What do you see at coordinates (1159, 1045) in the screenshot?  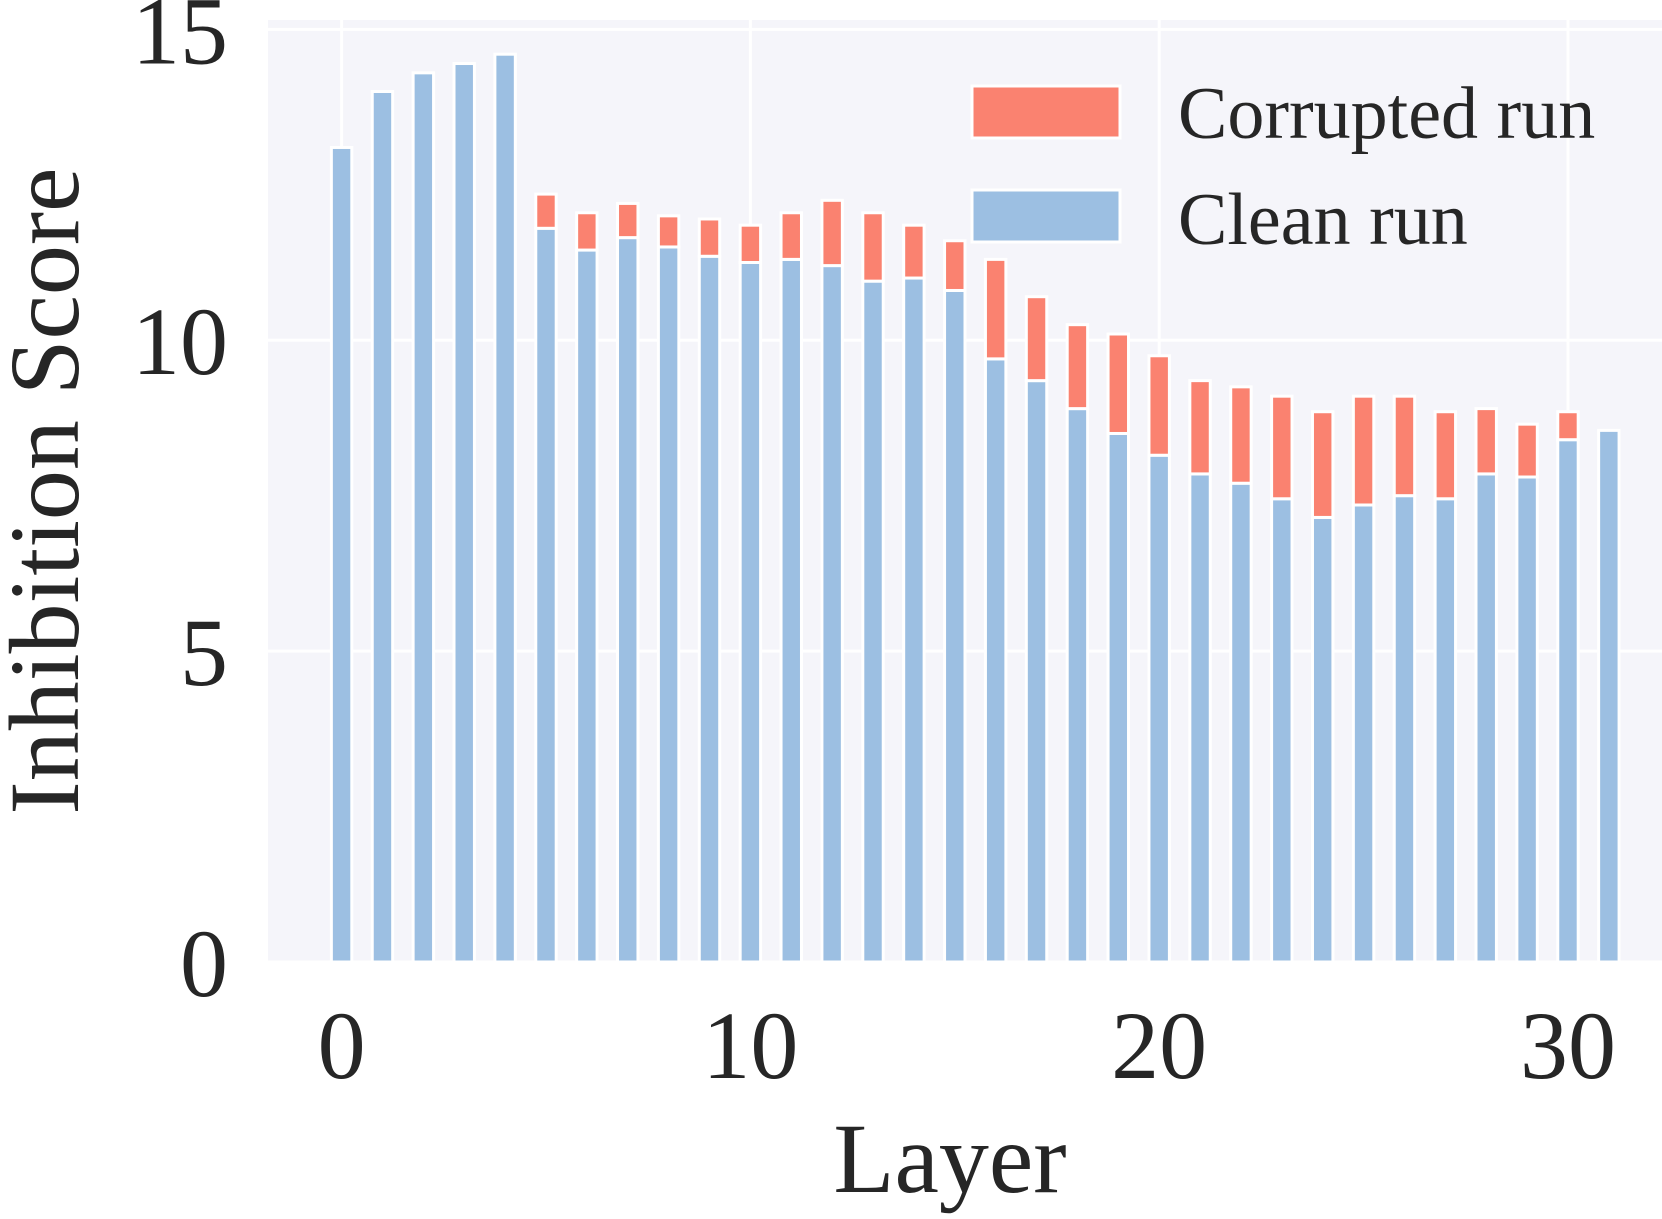 I see `x-tick-label-20: 20` at bounding box center [1159, 1045].